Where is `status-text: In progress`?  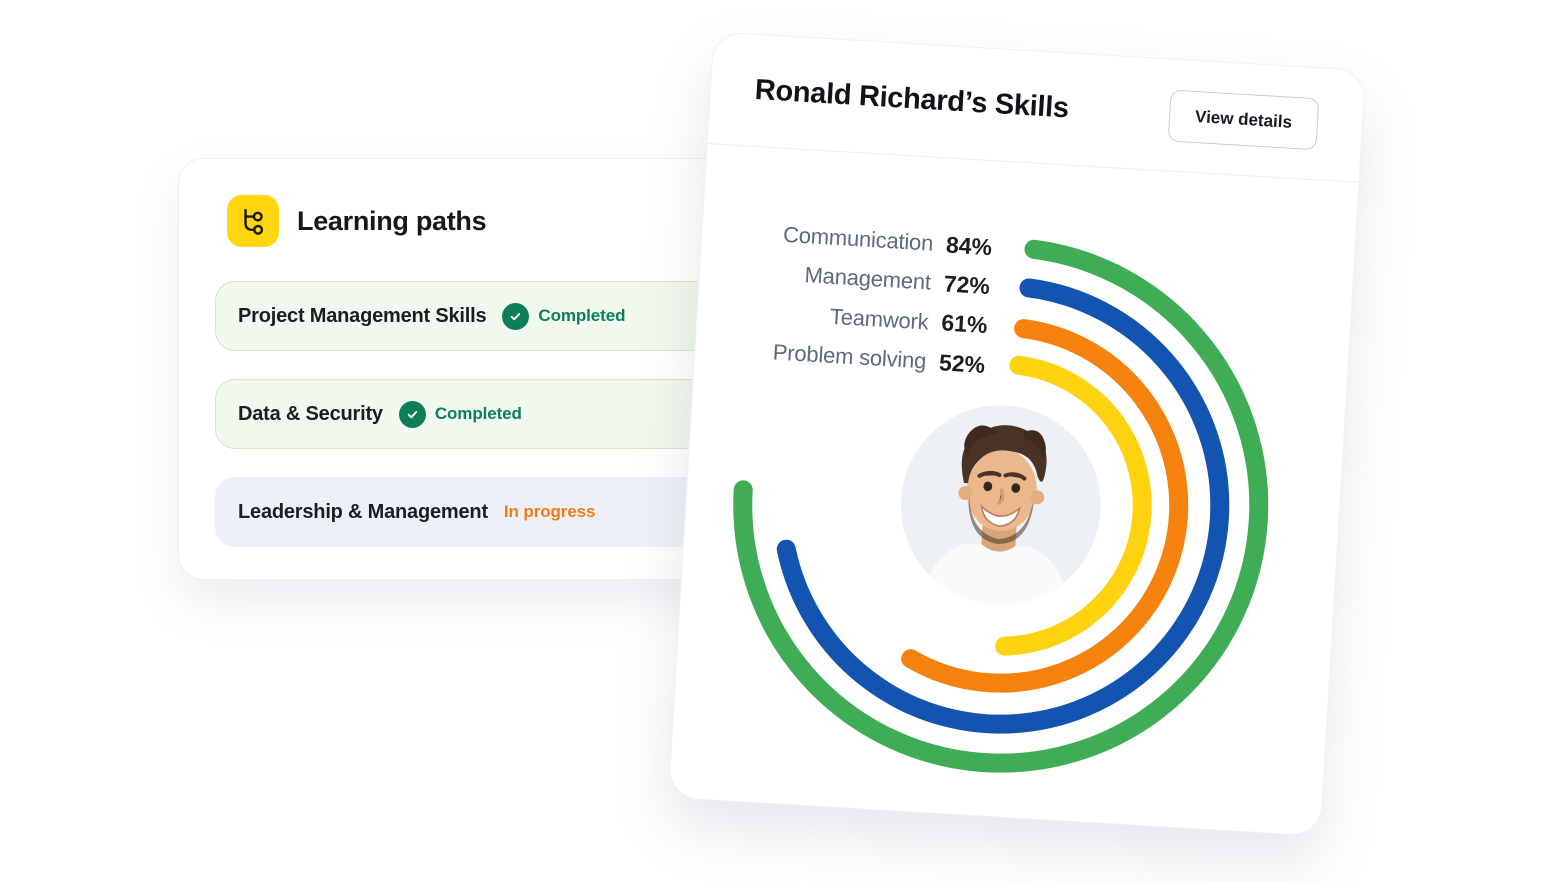
status-text: In progress is located at coordinates (549, 511).